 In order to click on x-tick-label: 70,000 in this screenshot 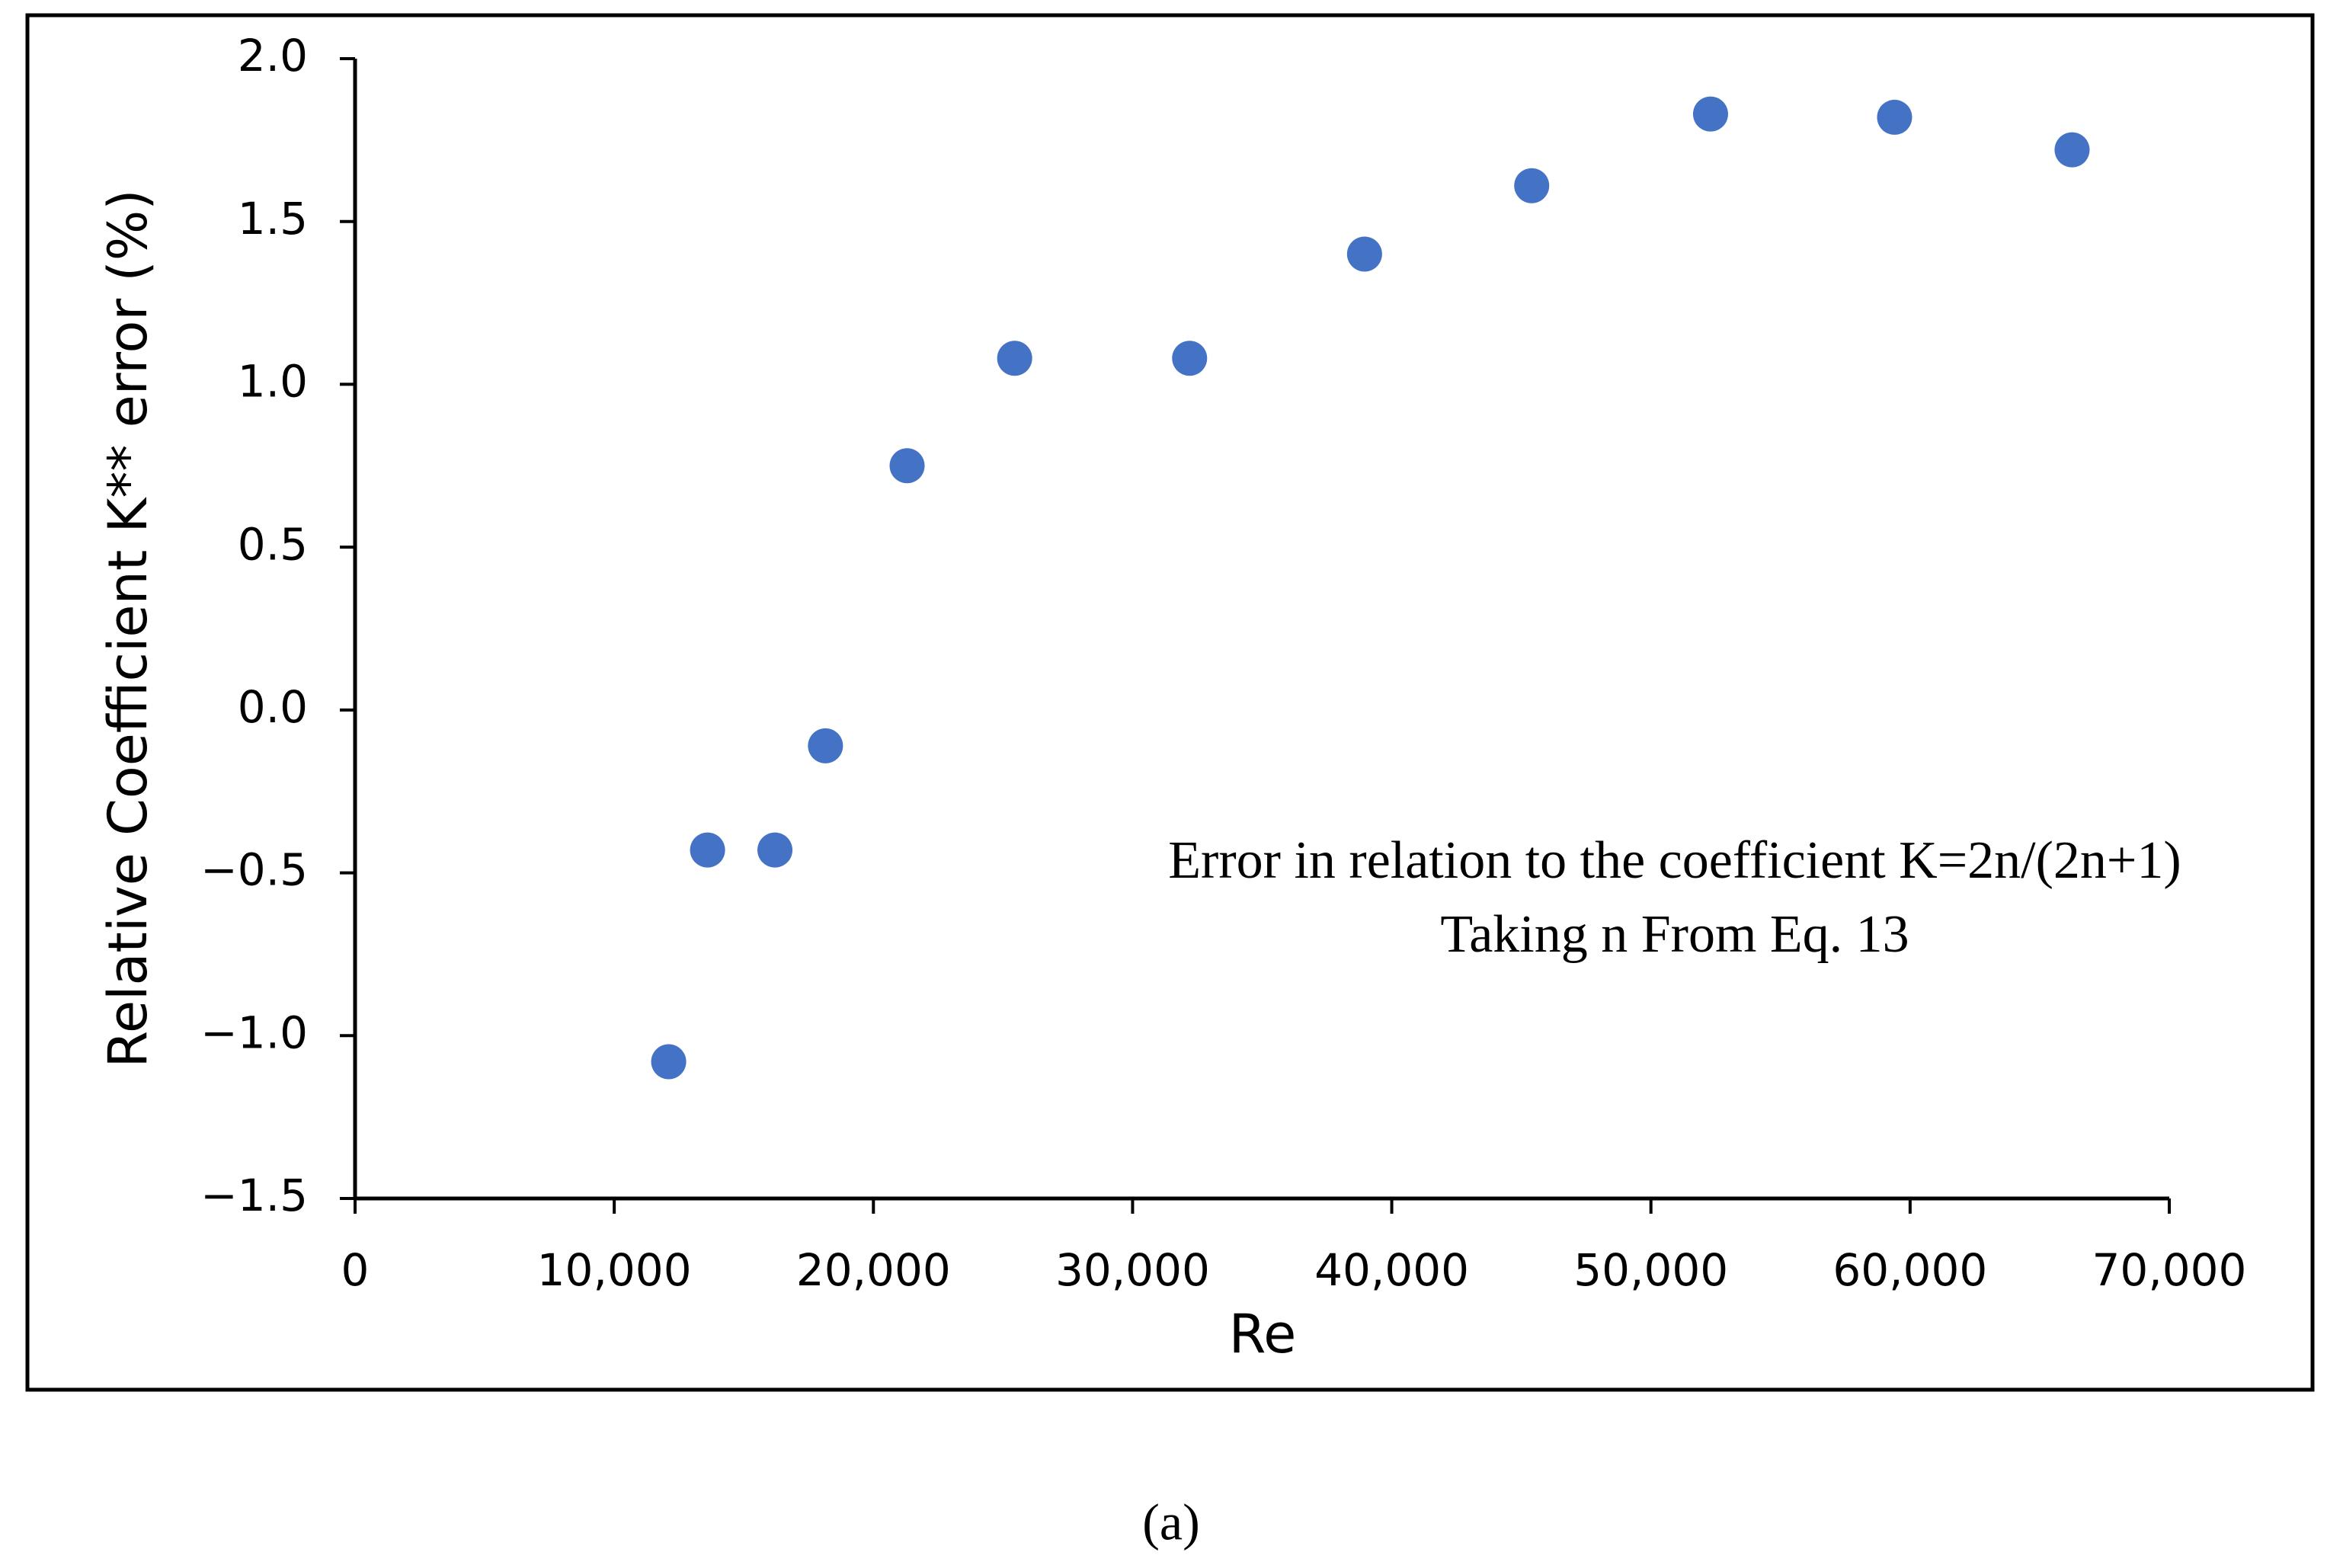, I will do `click(2170, 1270)`.